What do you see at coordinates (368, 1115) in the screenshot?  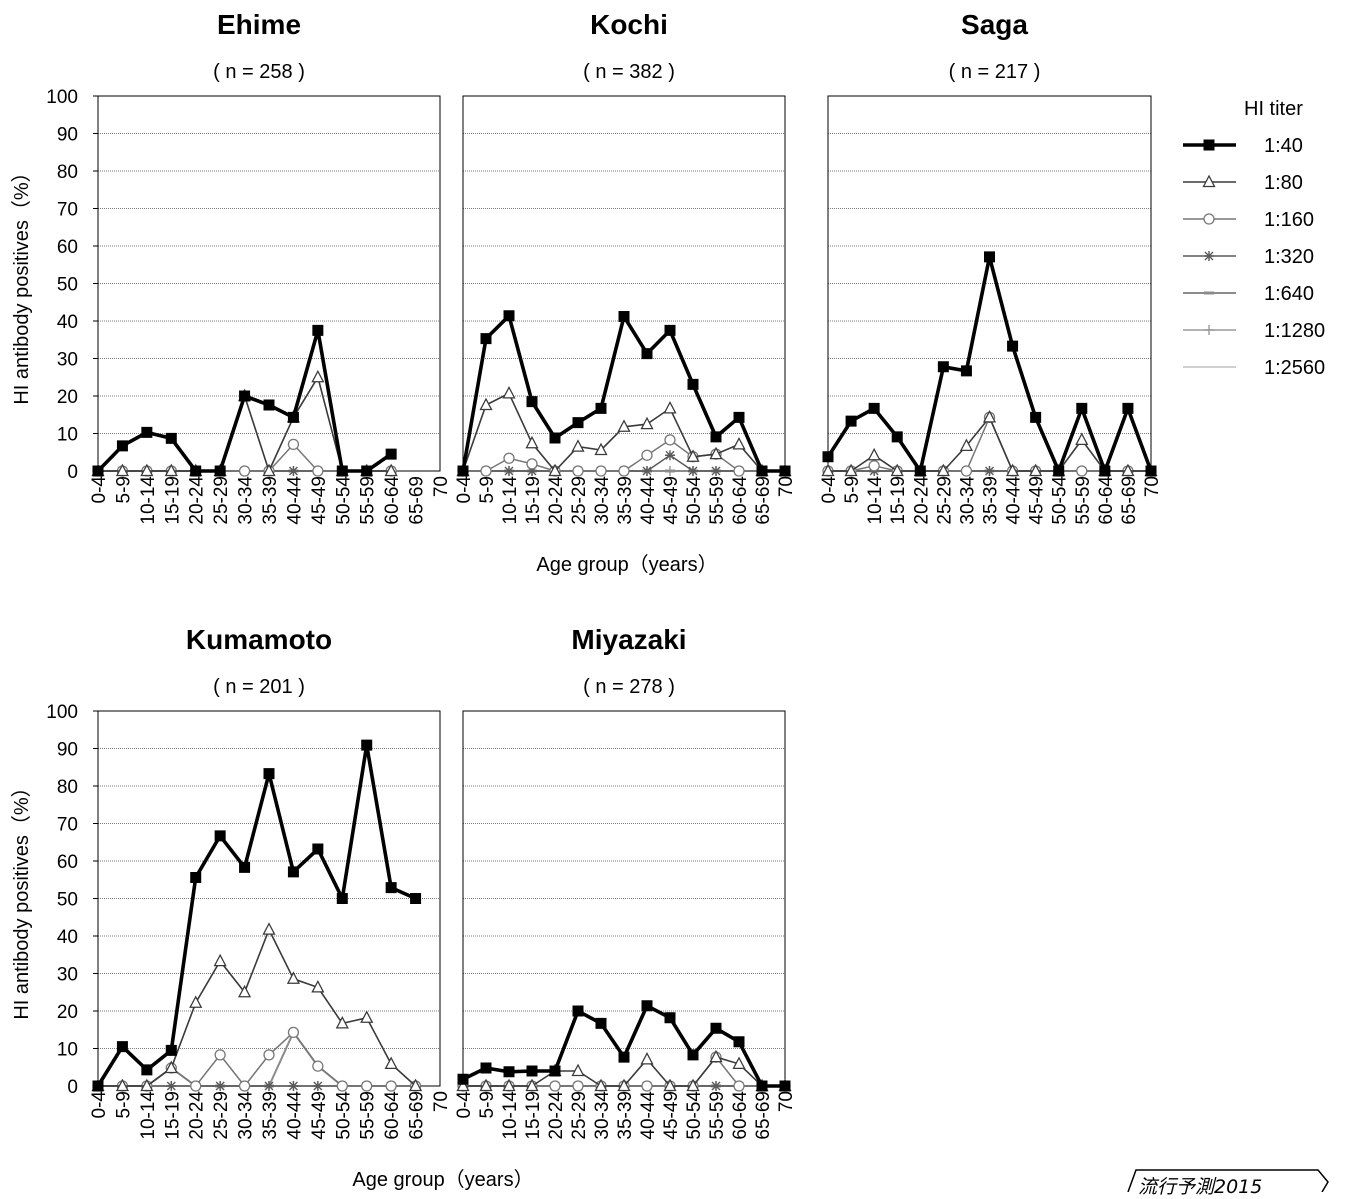 I see `x-tick-label: 55-59` at bounding box center [368, 1115].